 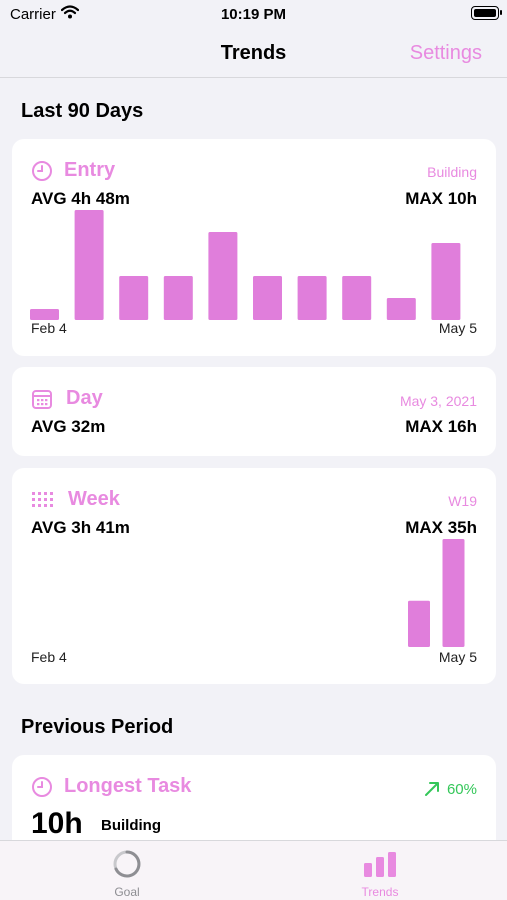 What do you see at coordinates (380, 864) in the screenshot?
I see `bar-chart-icon` at bounding box center [380, 864].